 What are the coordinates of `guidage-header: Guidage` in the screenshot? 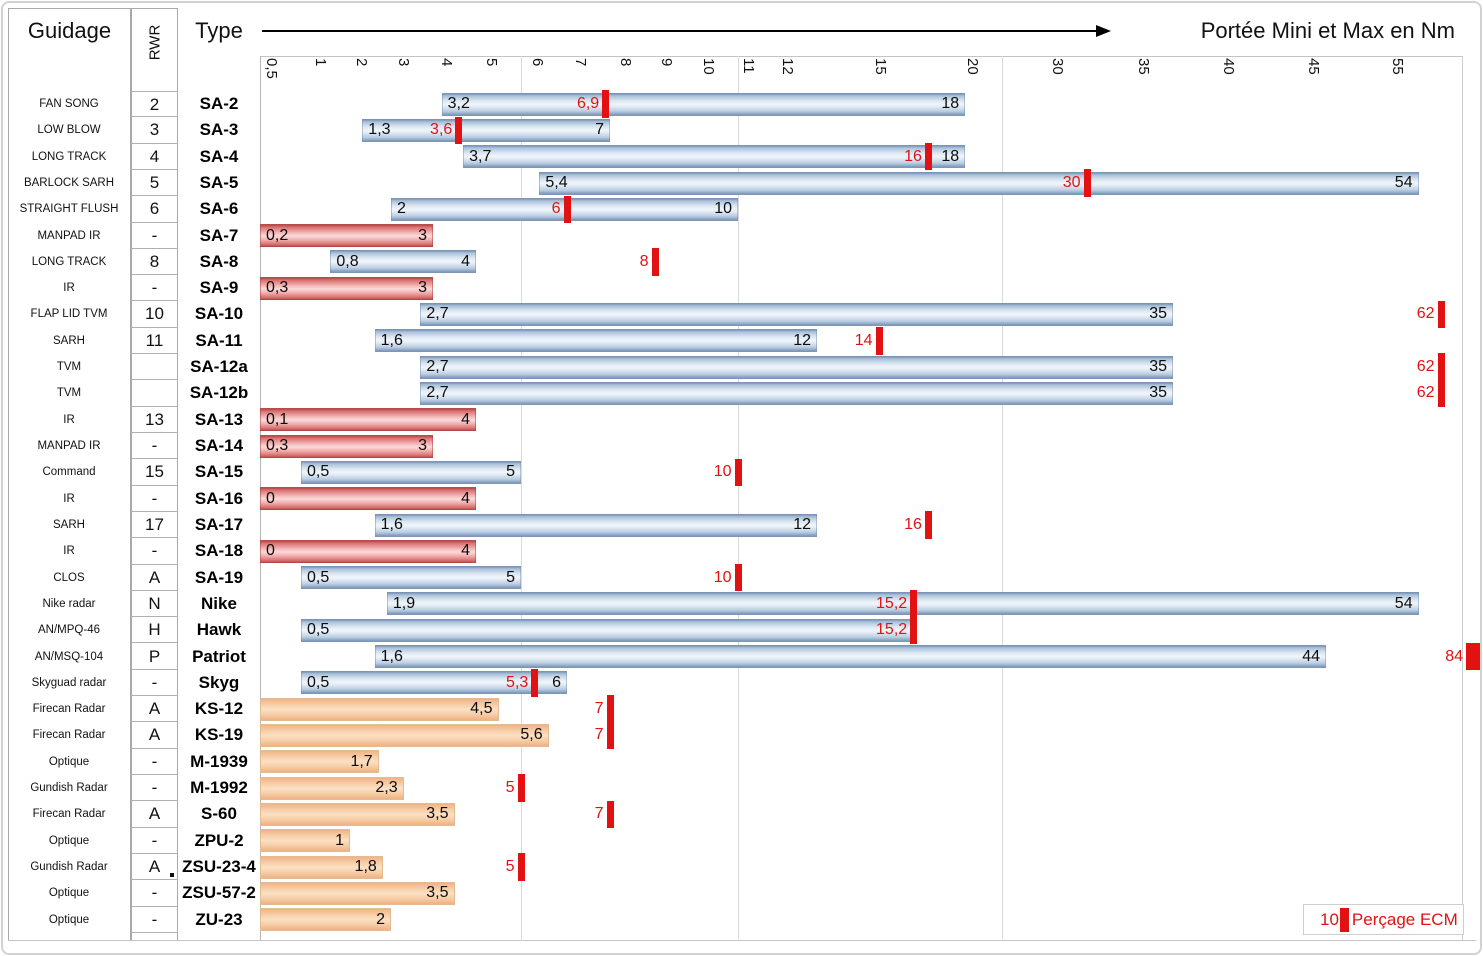 It's located at (69, 30).